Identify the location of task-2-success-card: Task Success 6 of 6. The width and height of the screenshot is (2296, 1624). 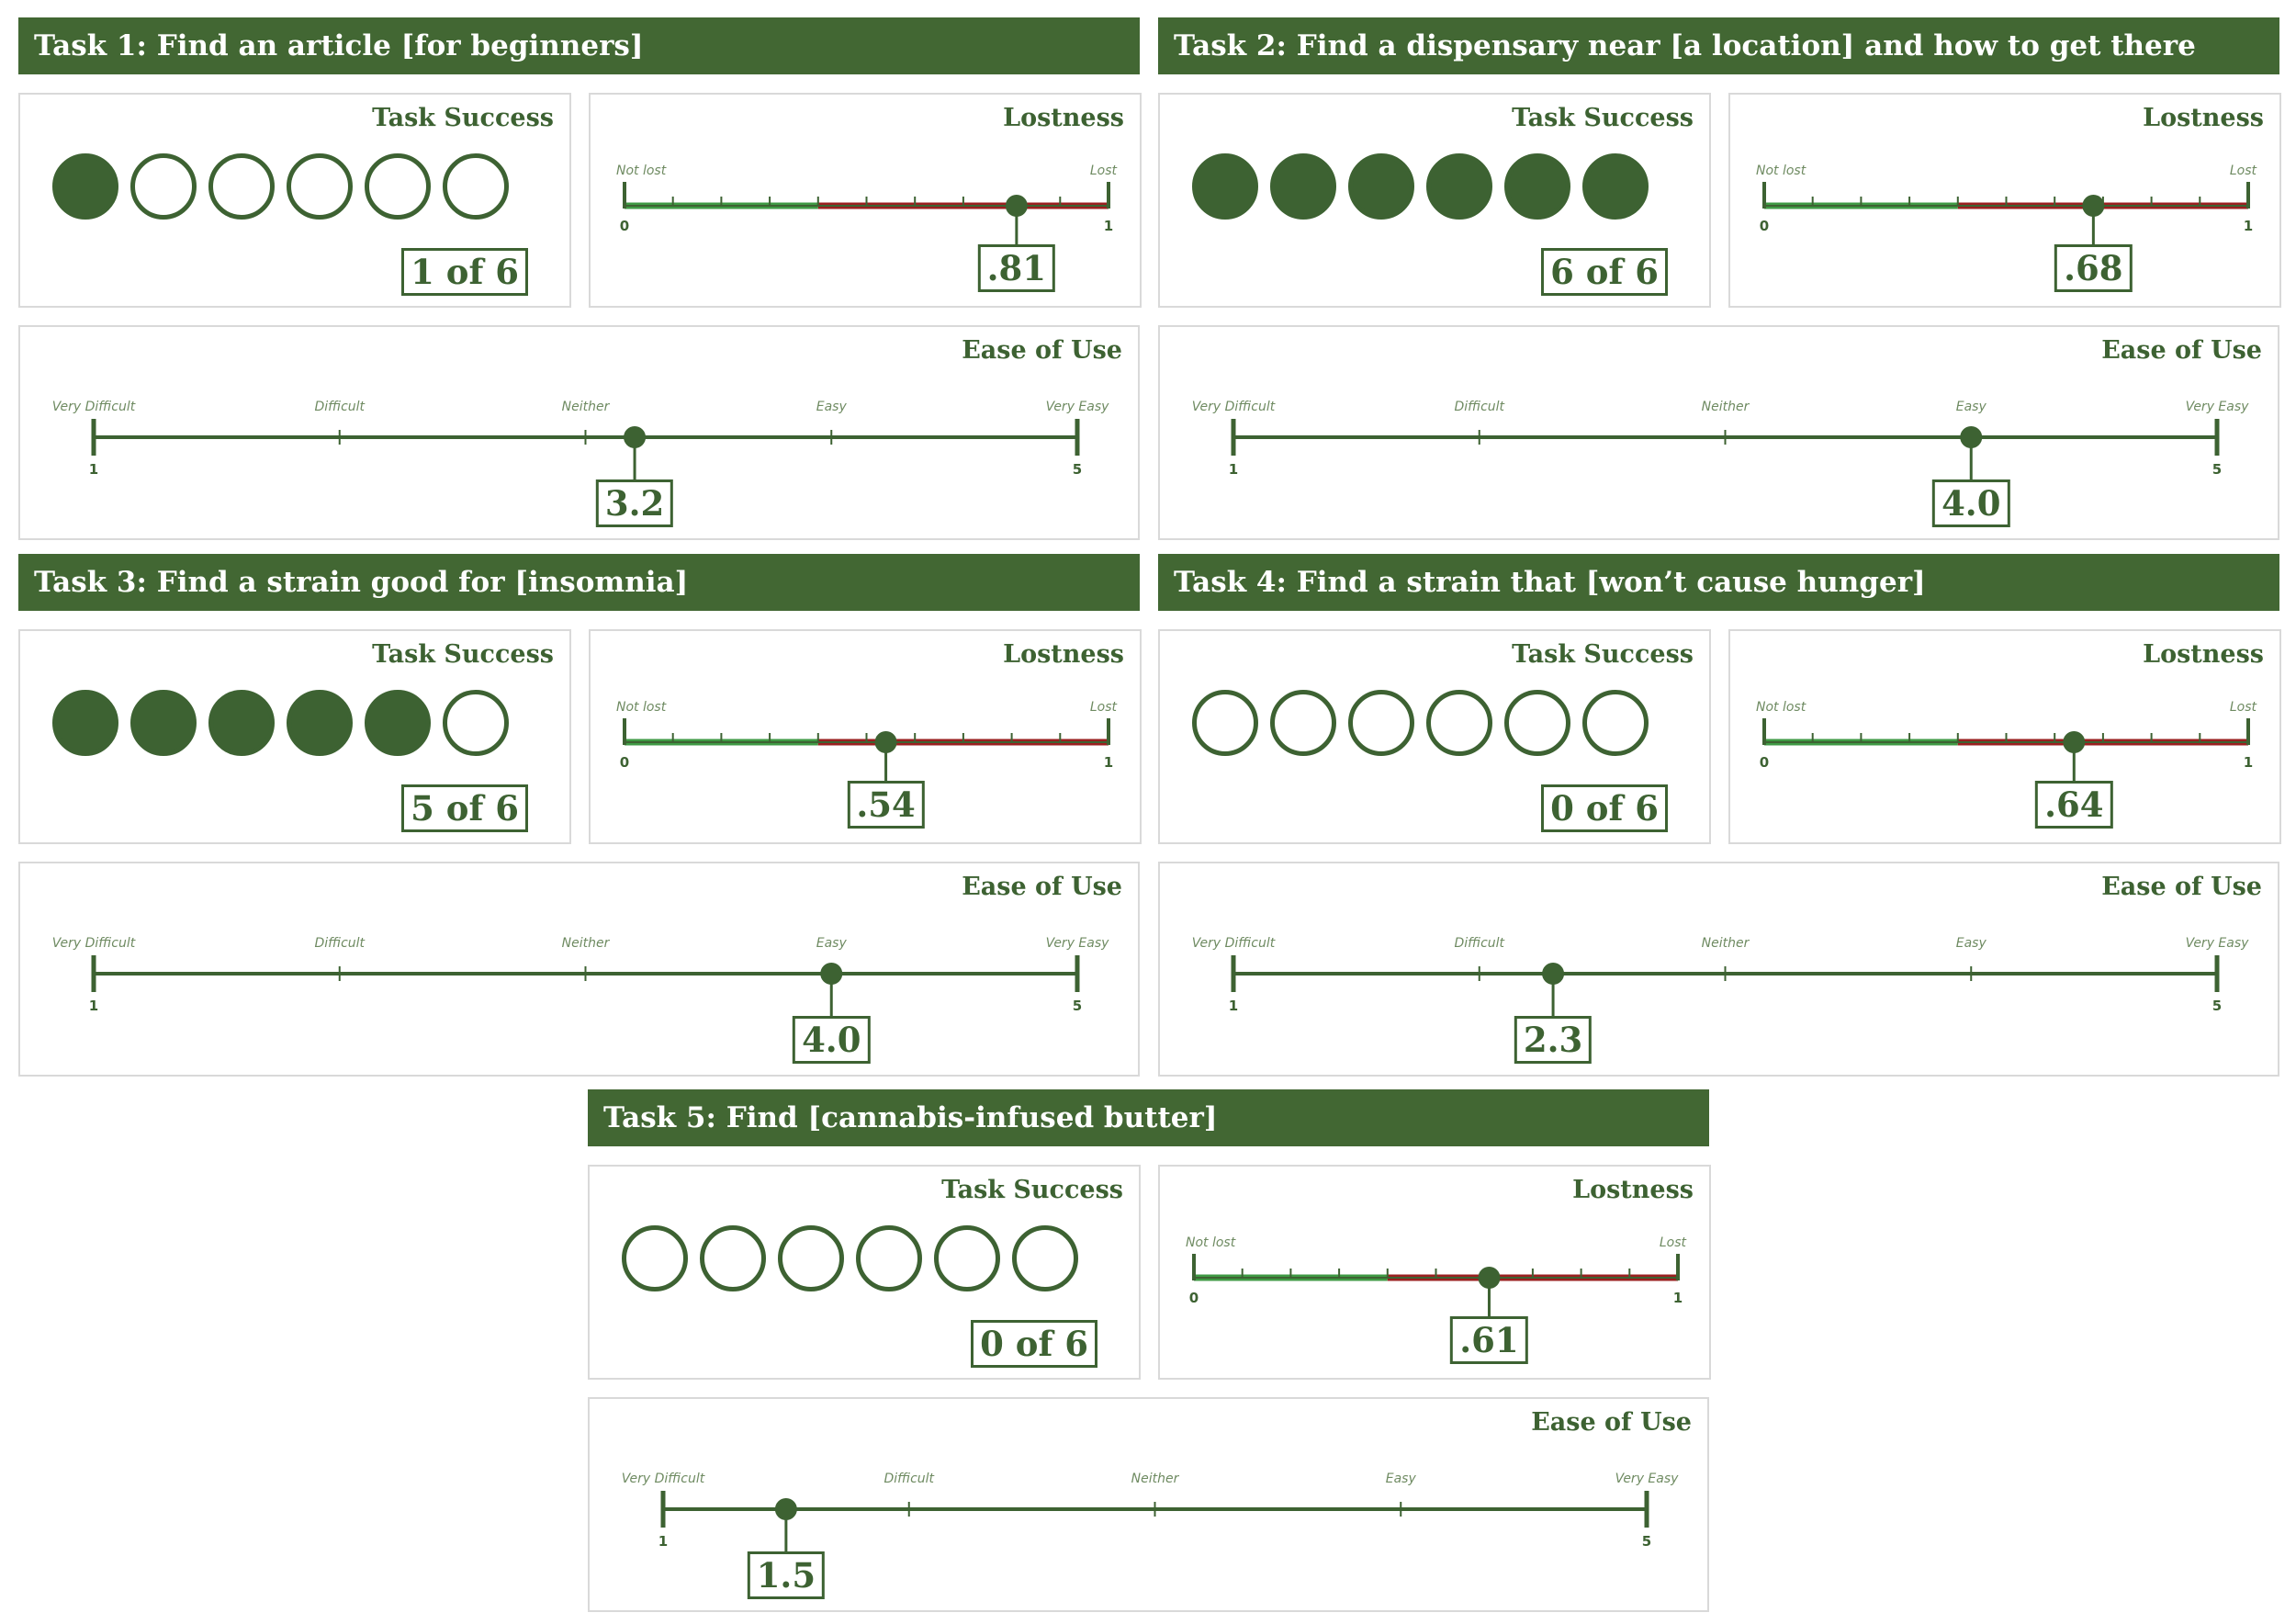
(1434, 200).